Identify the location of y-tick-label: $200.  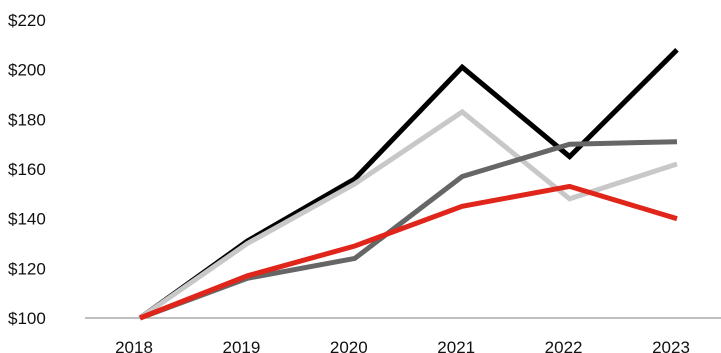
(27, 70).